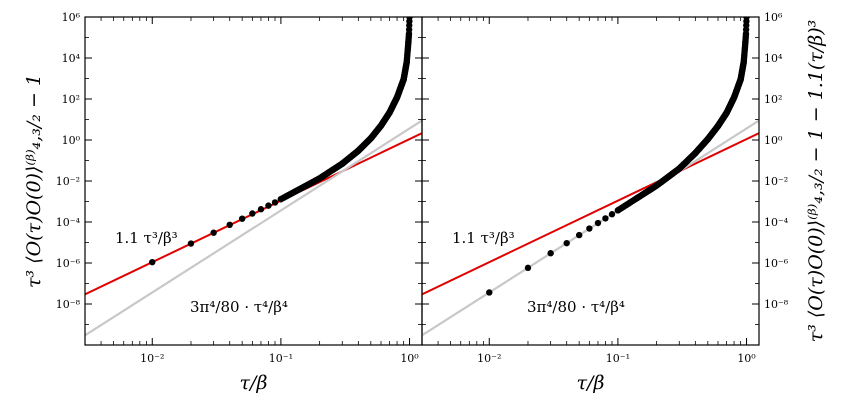 This screenshot has height=401, width=844. Describe the element at coordinates (34, 181) in the screenshot. I see `y-axis-label: τ³ ⟨O(τ)O(0)⟩⁽ᵝ⁾₄,₃/₂ − 1` at that location.